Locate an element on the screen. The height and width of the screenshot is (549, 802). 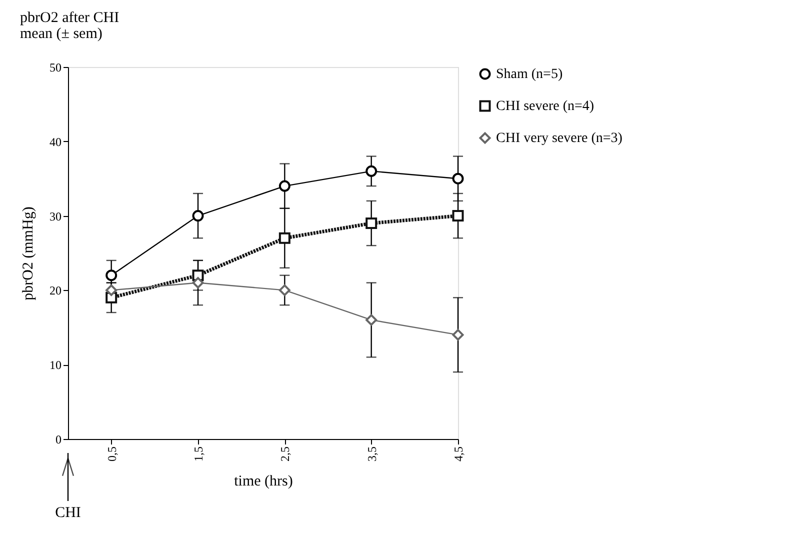
y-tick-label: 50 is located at coordinates (56, 67).